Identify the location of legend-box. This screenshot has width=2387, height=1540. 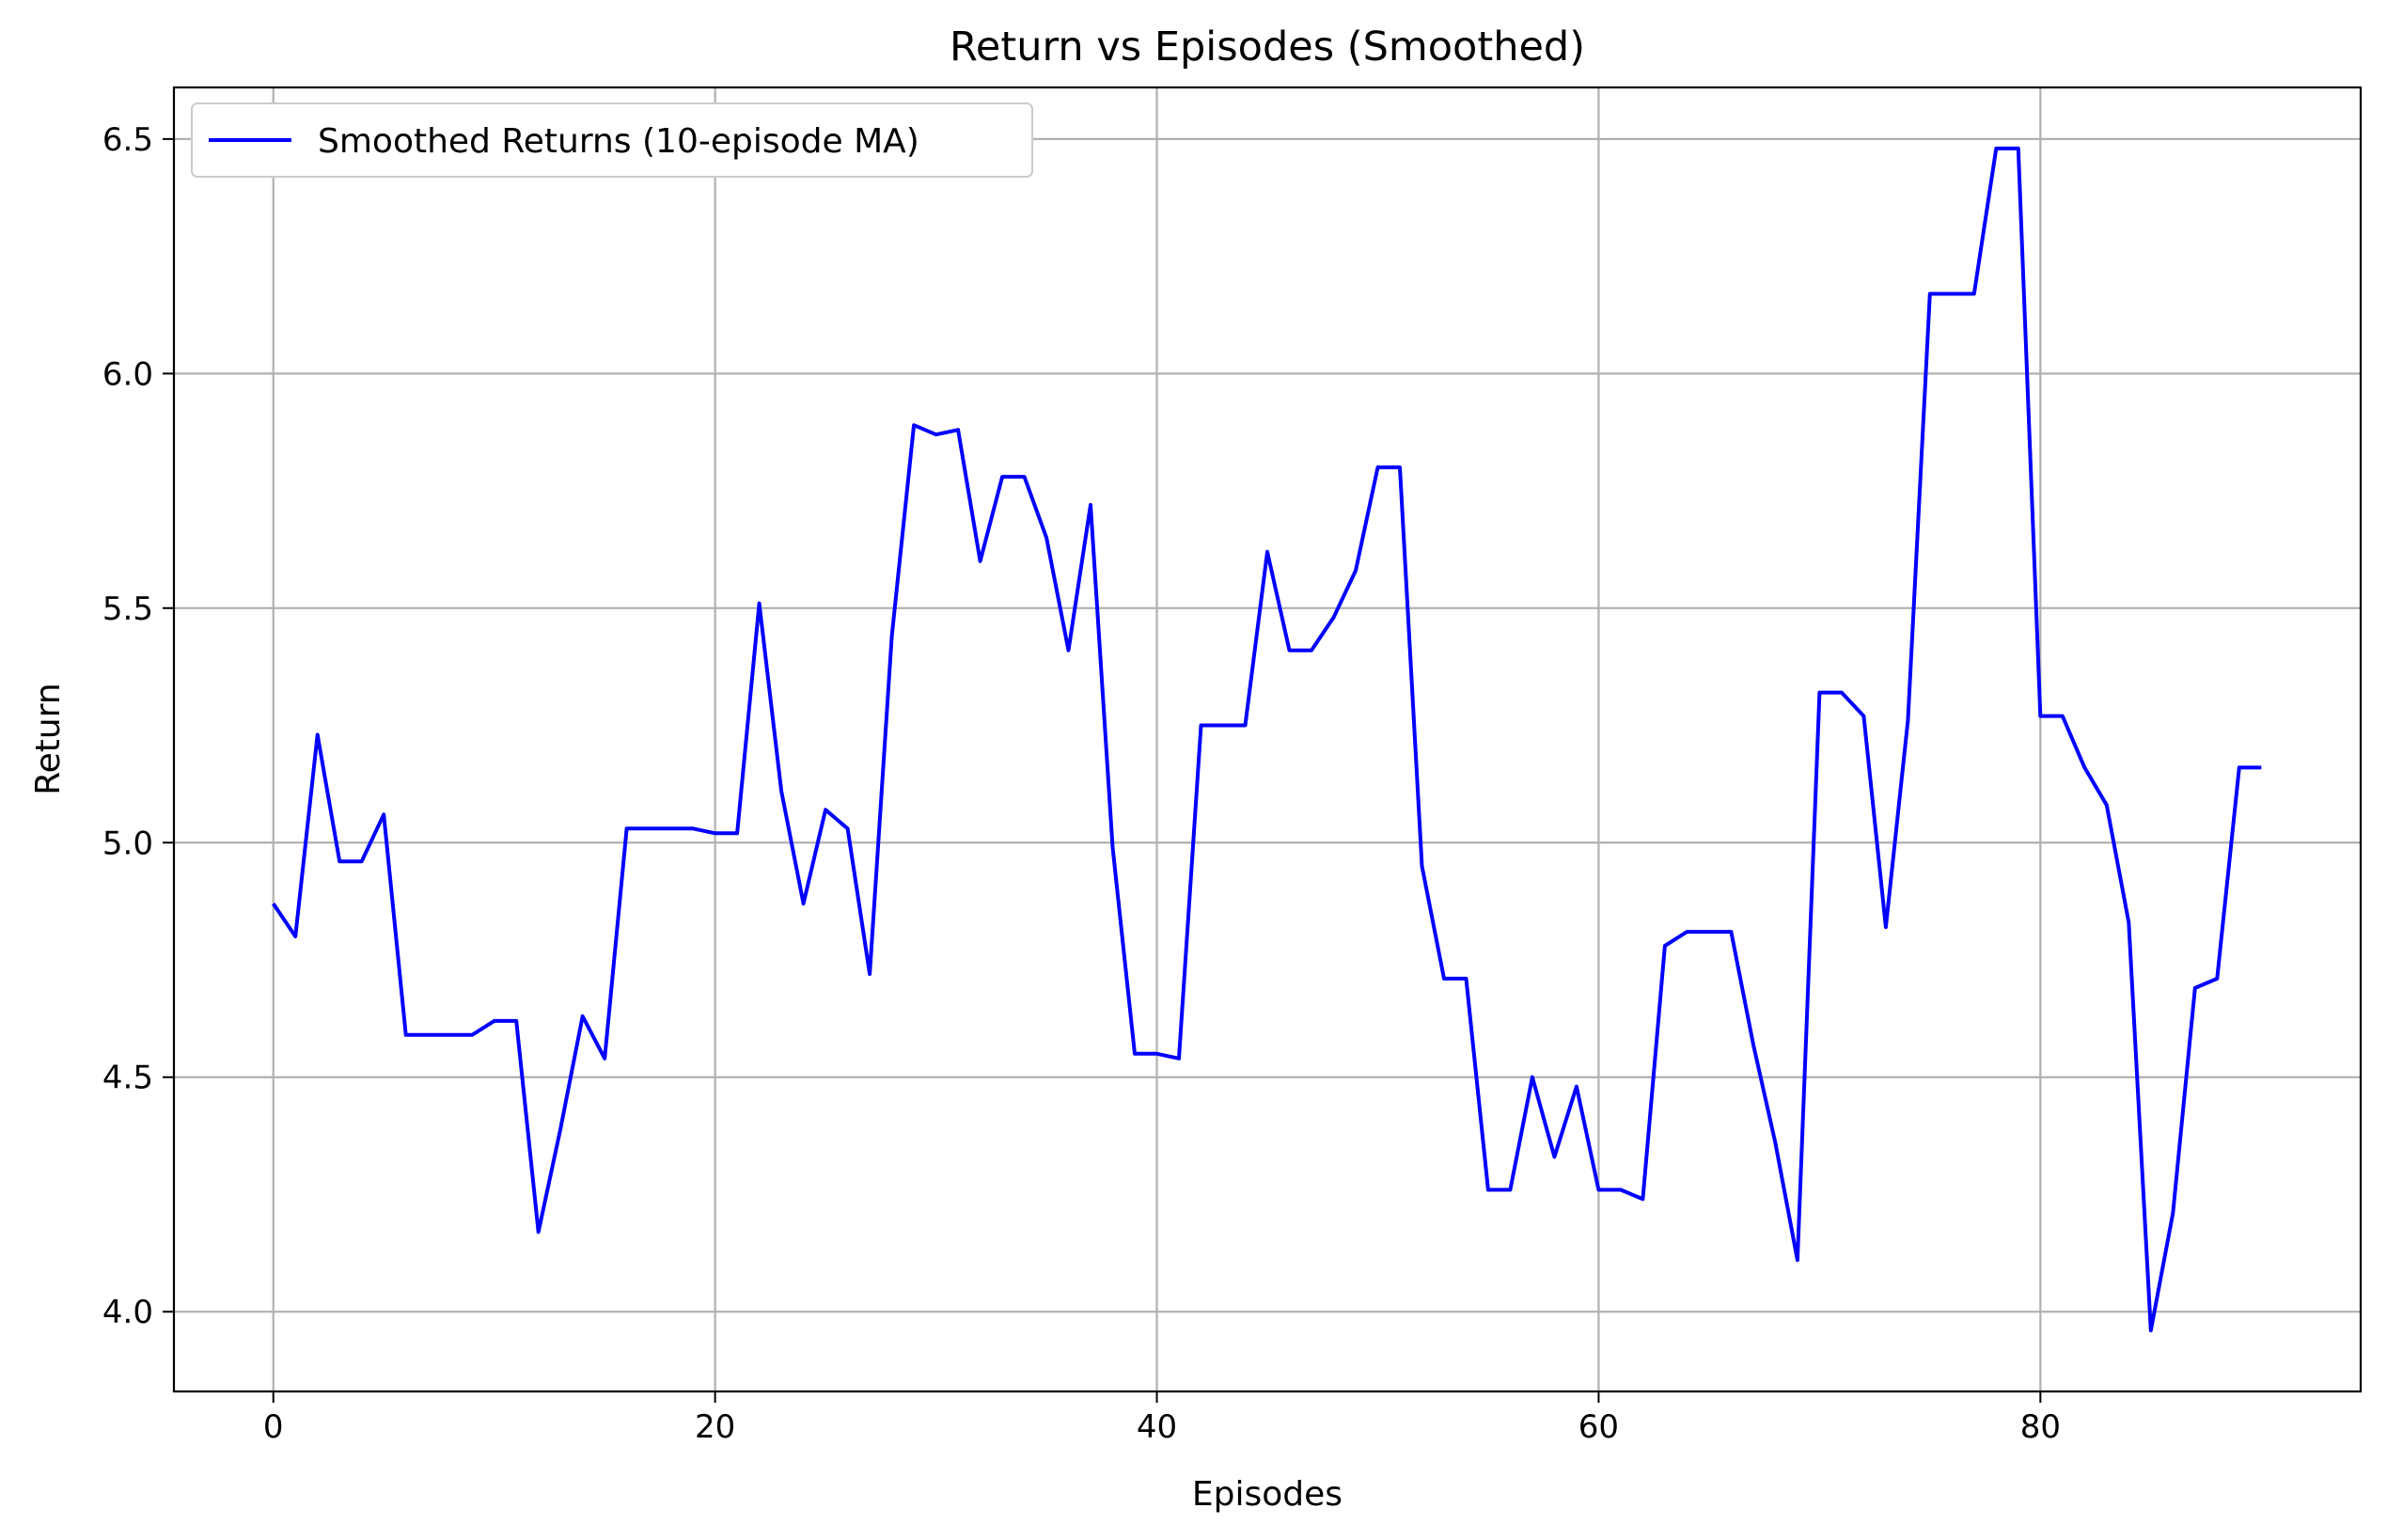
(612, 140).